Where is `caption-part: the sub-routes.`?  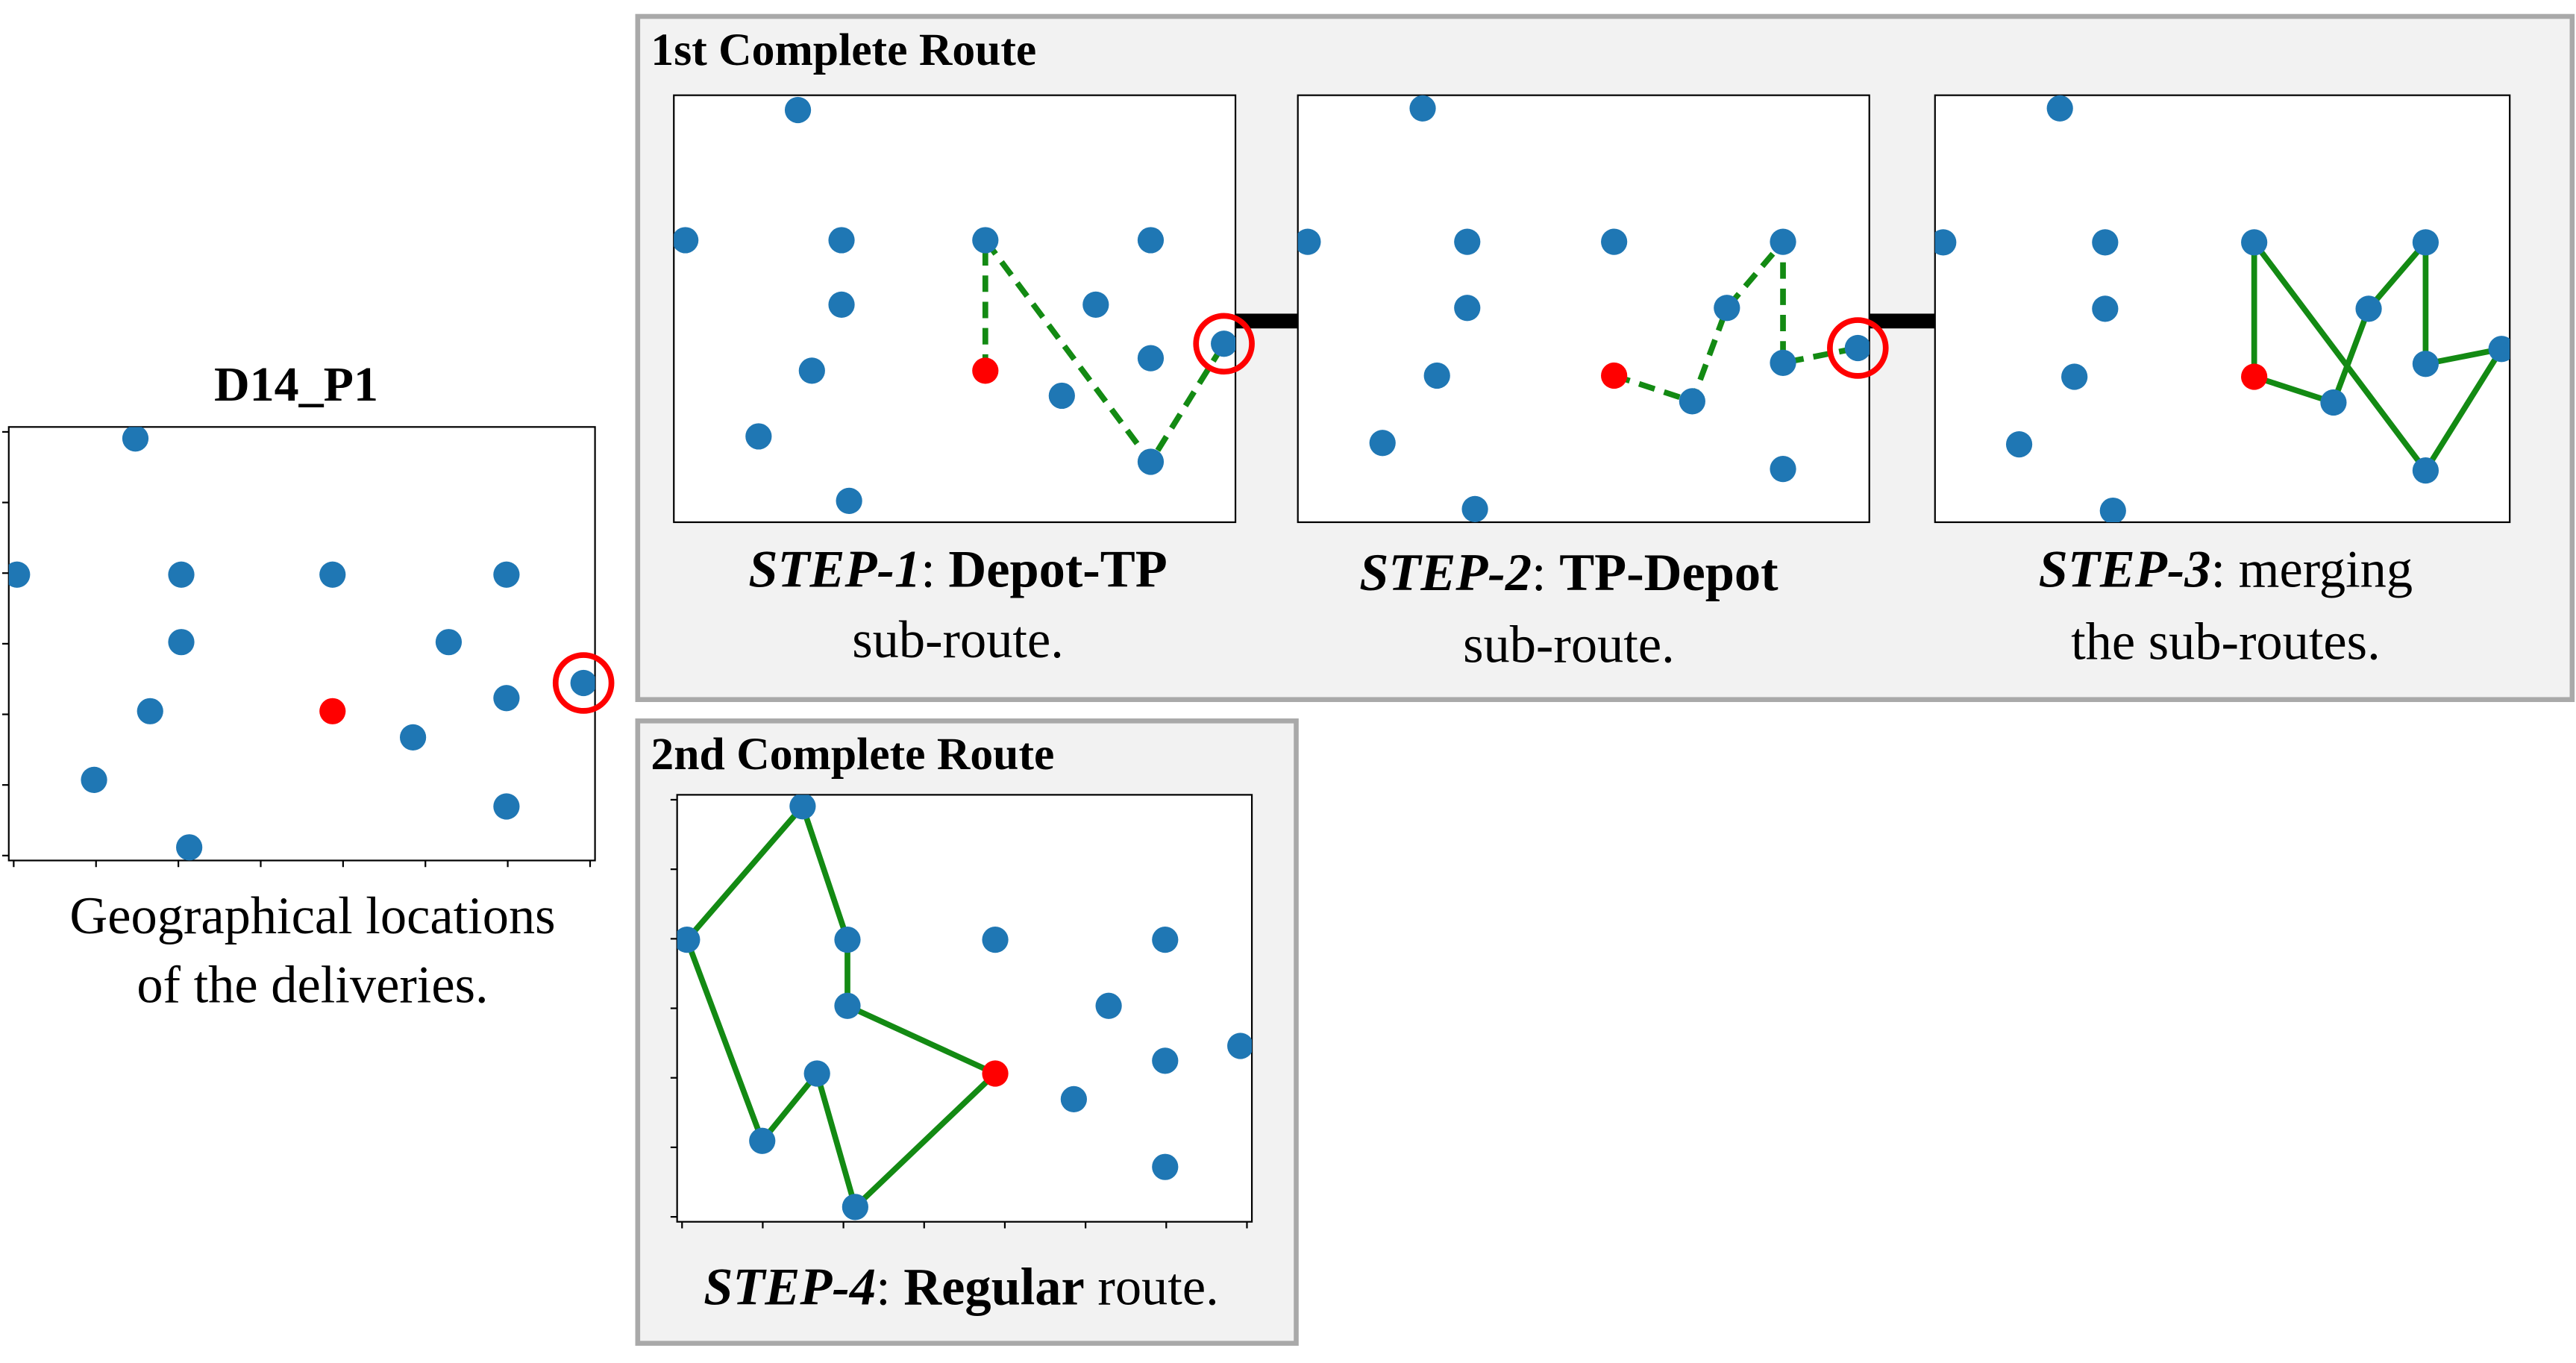 caption-part: the sub-routes. is located at coordinates (2226, 642).